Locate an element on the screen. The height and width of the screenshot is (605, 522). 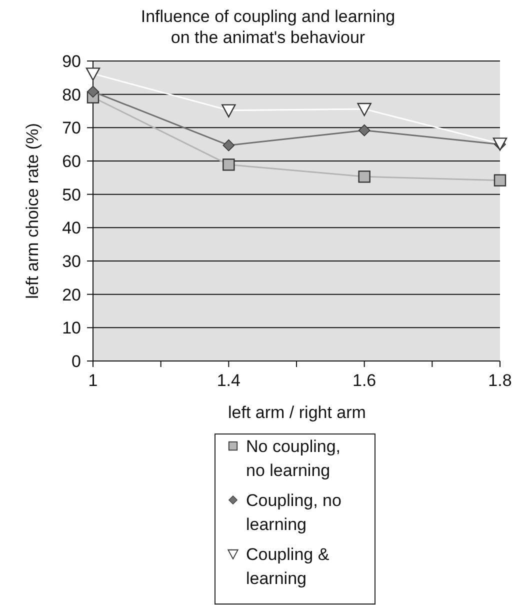
y-tick-label: 10 is located at coordinates (71, 328).